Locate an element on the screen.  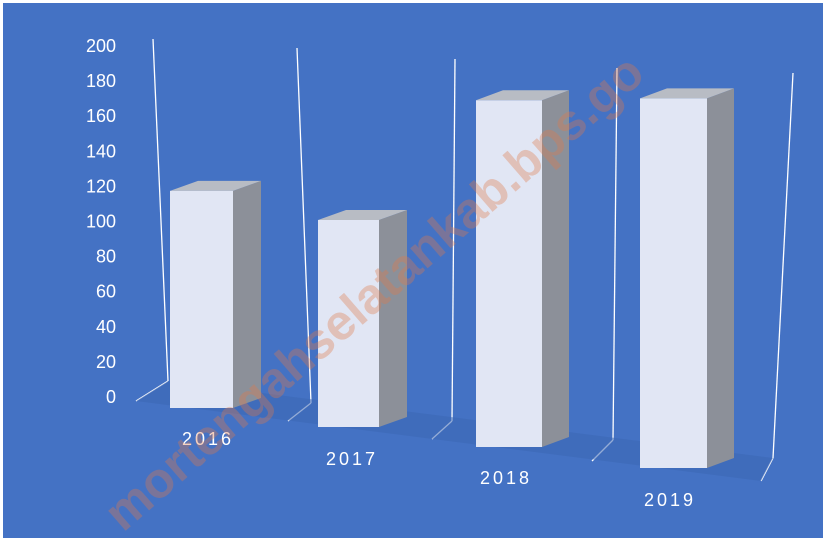
x-tick-label: 2016 is located at coordinates (208, 439).